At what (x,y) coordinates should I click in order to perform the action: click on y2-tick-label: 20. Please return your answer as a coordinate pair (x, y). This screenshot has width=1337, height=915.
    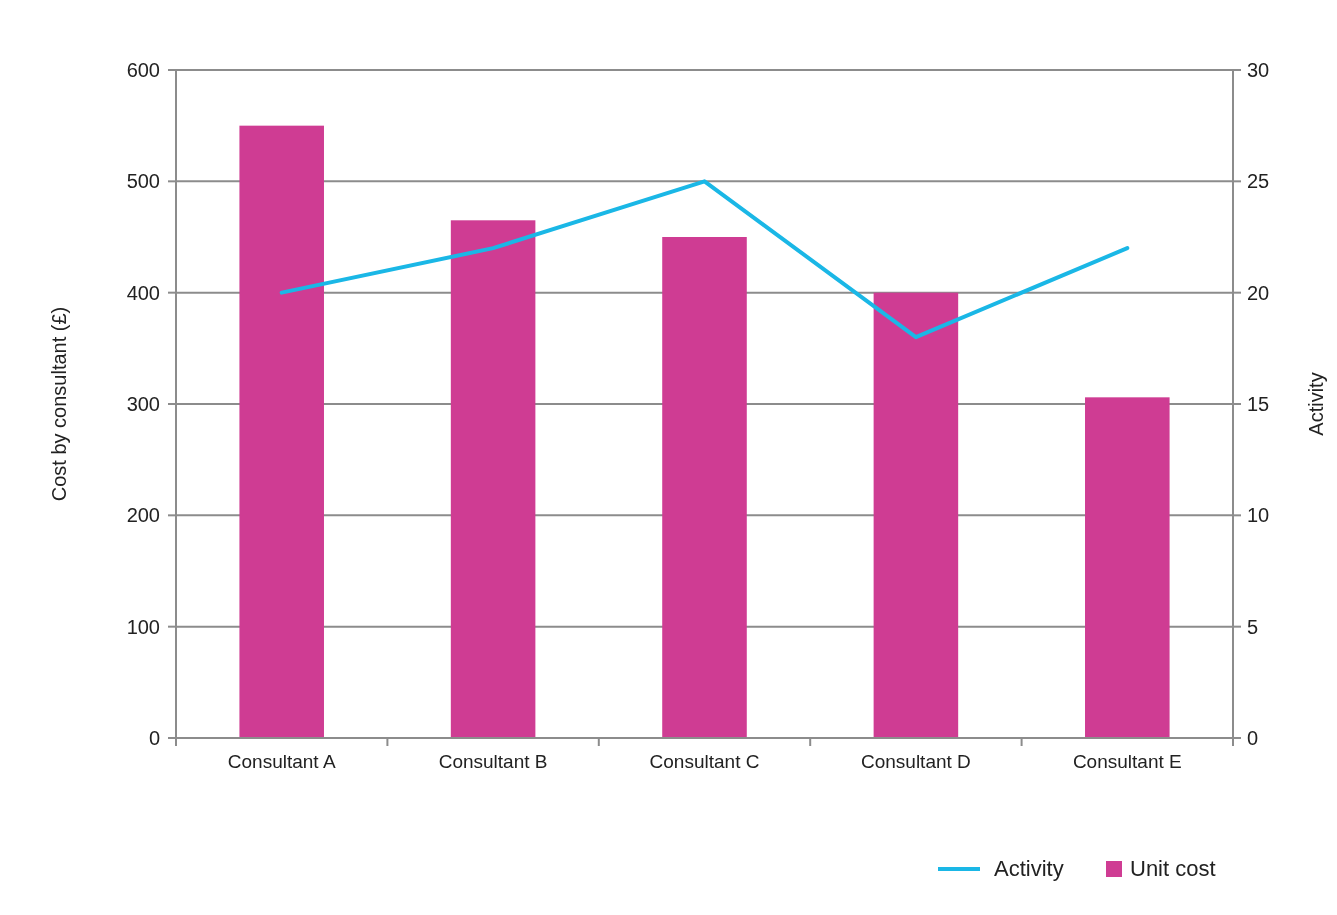
    Looking at the image, I should click on (1258, 292).